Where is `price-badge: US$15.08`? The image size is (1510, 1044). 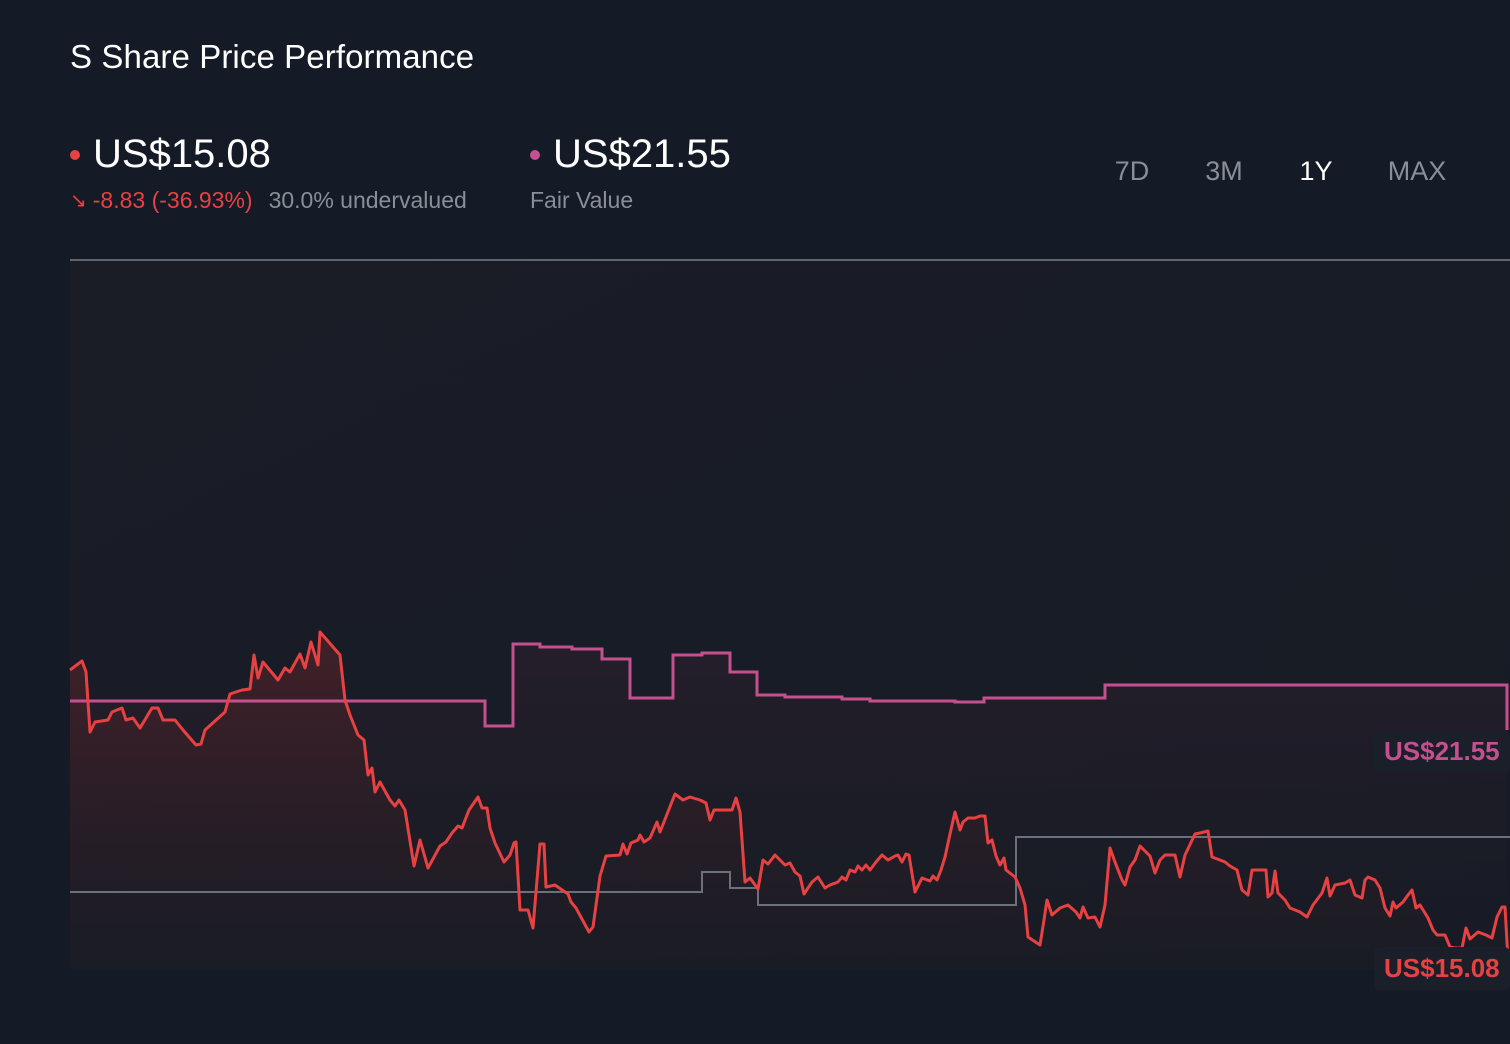
price-badge: US$15.08 is located at coordinates (1442, 968).